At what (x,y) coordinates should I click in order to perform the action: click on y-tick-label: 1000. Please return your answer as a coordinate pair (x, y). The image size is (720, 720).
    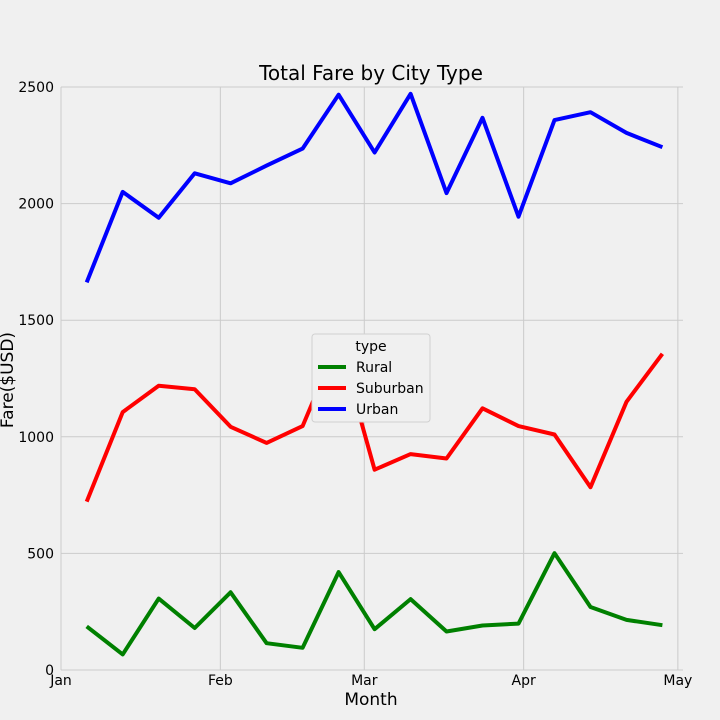
    Looking at the image, I should click on (36, 438).